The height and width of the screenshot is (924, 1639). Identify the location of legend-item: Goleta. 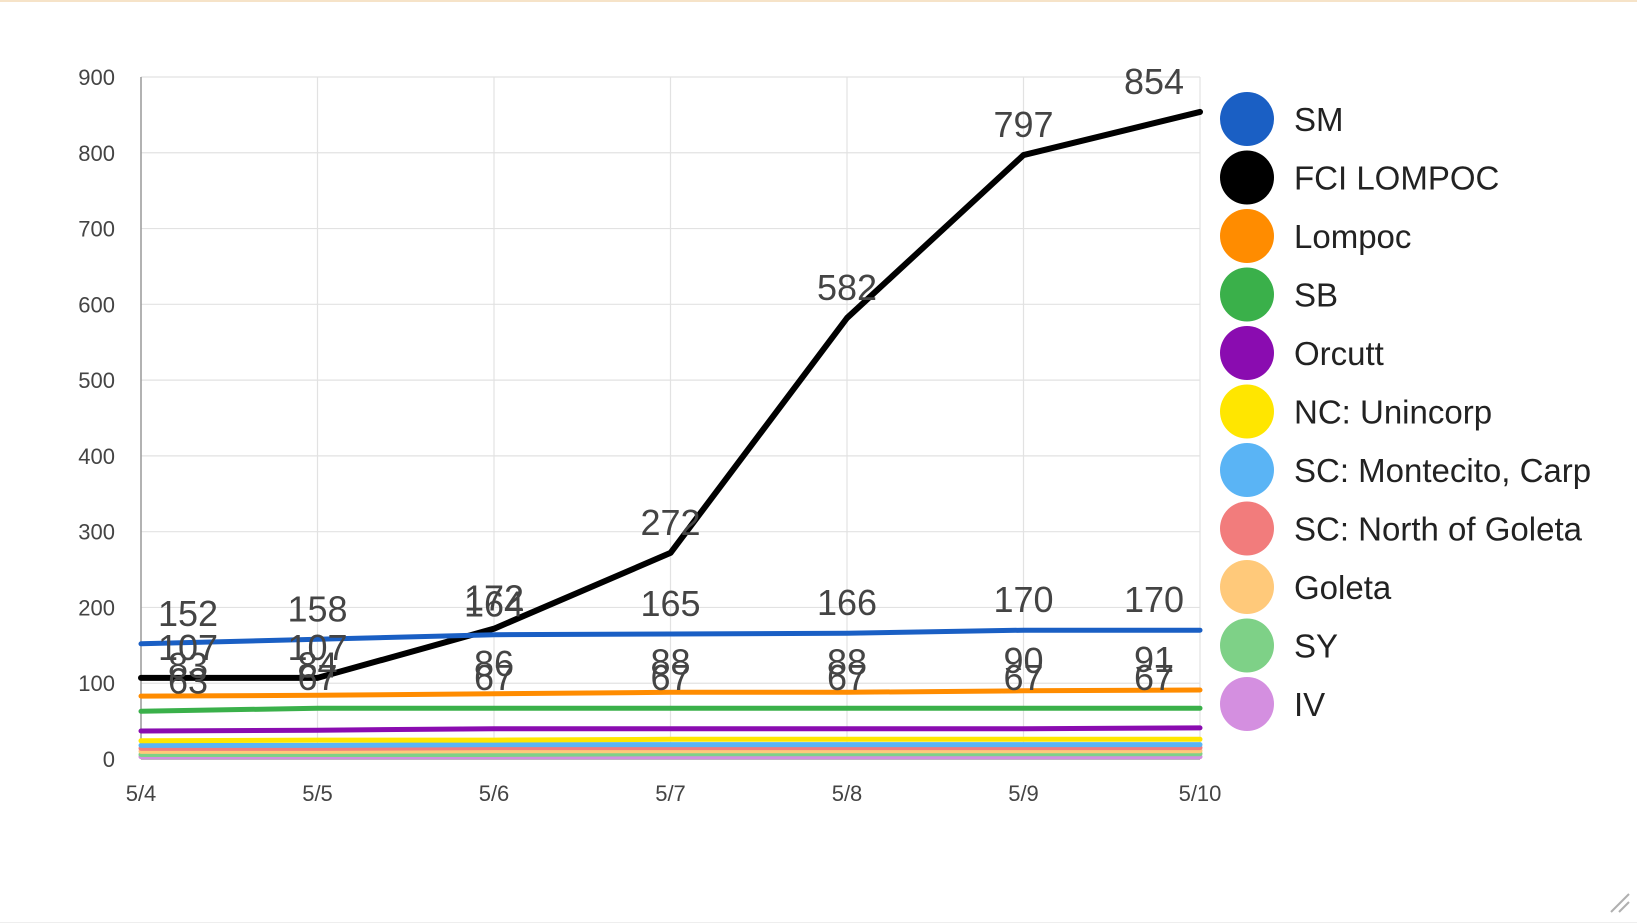
(1306, 587).